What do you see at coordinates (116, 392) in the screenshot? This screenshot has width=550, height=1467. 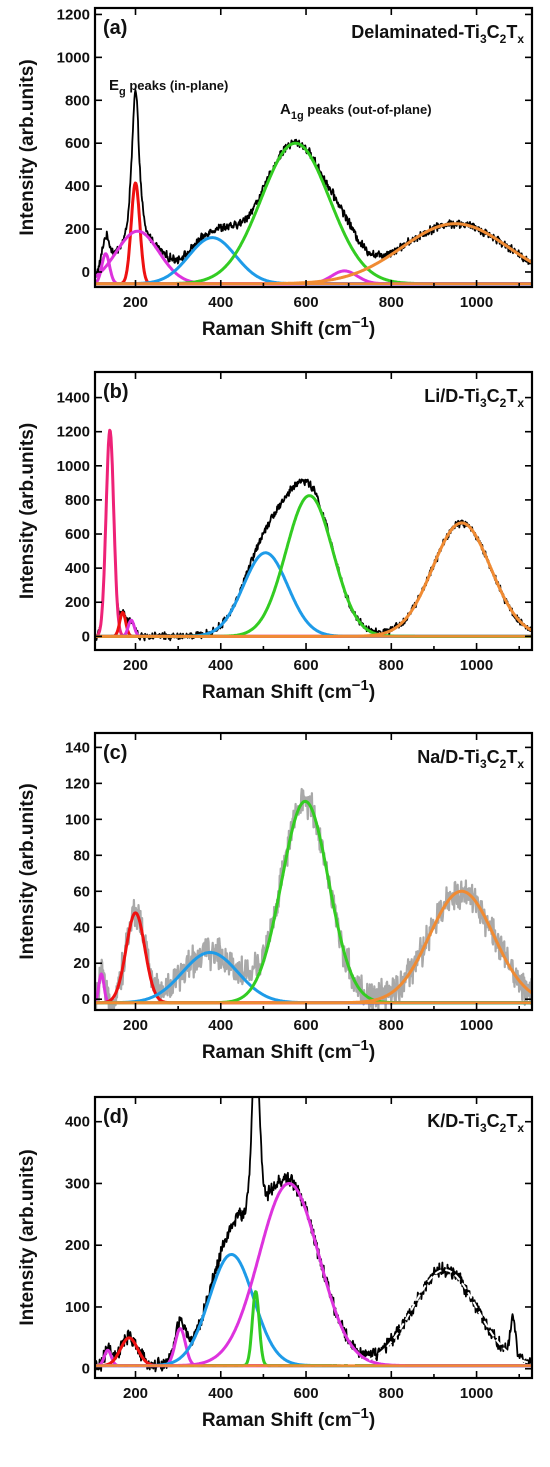 I see `panel-label: (b)` at bounding box center [116, 392].